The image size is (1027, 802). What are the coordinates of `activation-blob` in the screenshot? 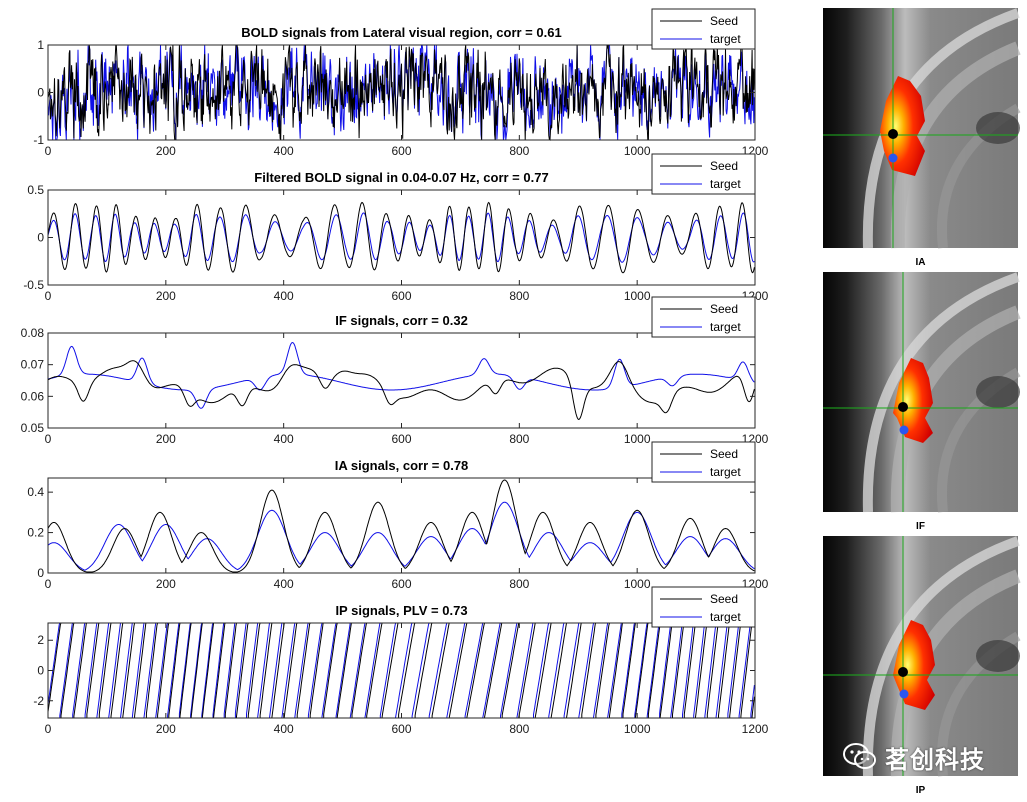 It's located at (902, 126).